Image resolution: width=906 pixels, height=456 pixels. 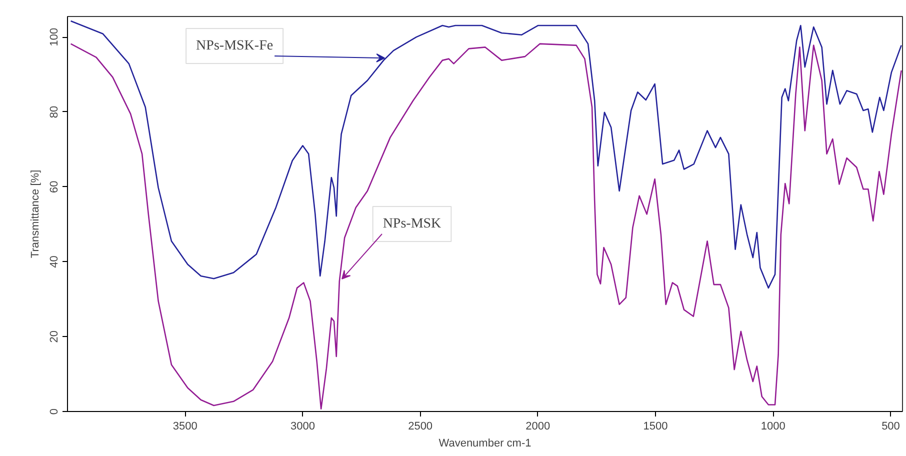 I want to click on x-tick-label: 1500, so click(x=655, y=426).